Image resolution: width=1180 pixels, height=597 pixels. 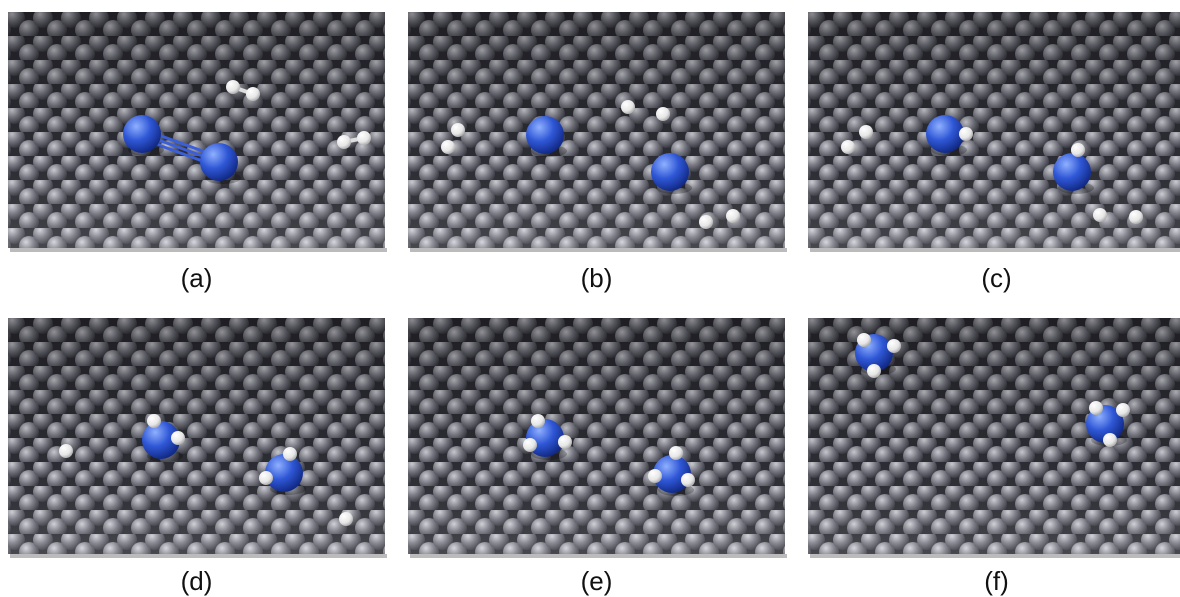 What do you see at coordinates (597, 581) in the screenshot?
I see `panel-label: (e)` at bounding box center [597, 581].